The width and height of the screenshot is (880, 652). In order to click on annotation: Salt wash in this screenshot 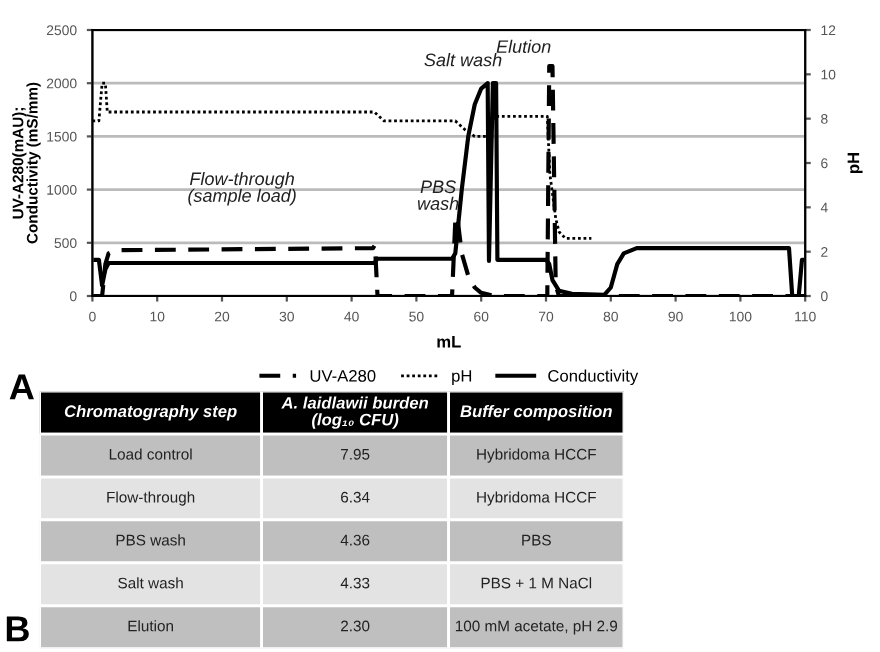, I will do `click(463, 60)`.